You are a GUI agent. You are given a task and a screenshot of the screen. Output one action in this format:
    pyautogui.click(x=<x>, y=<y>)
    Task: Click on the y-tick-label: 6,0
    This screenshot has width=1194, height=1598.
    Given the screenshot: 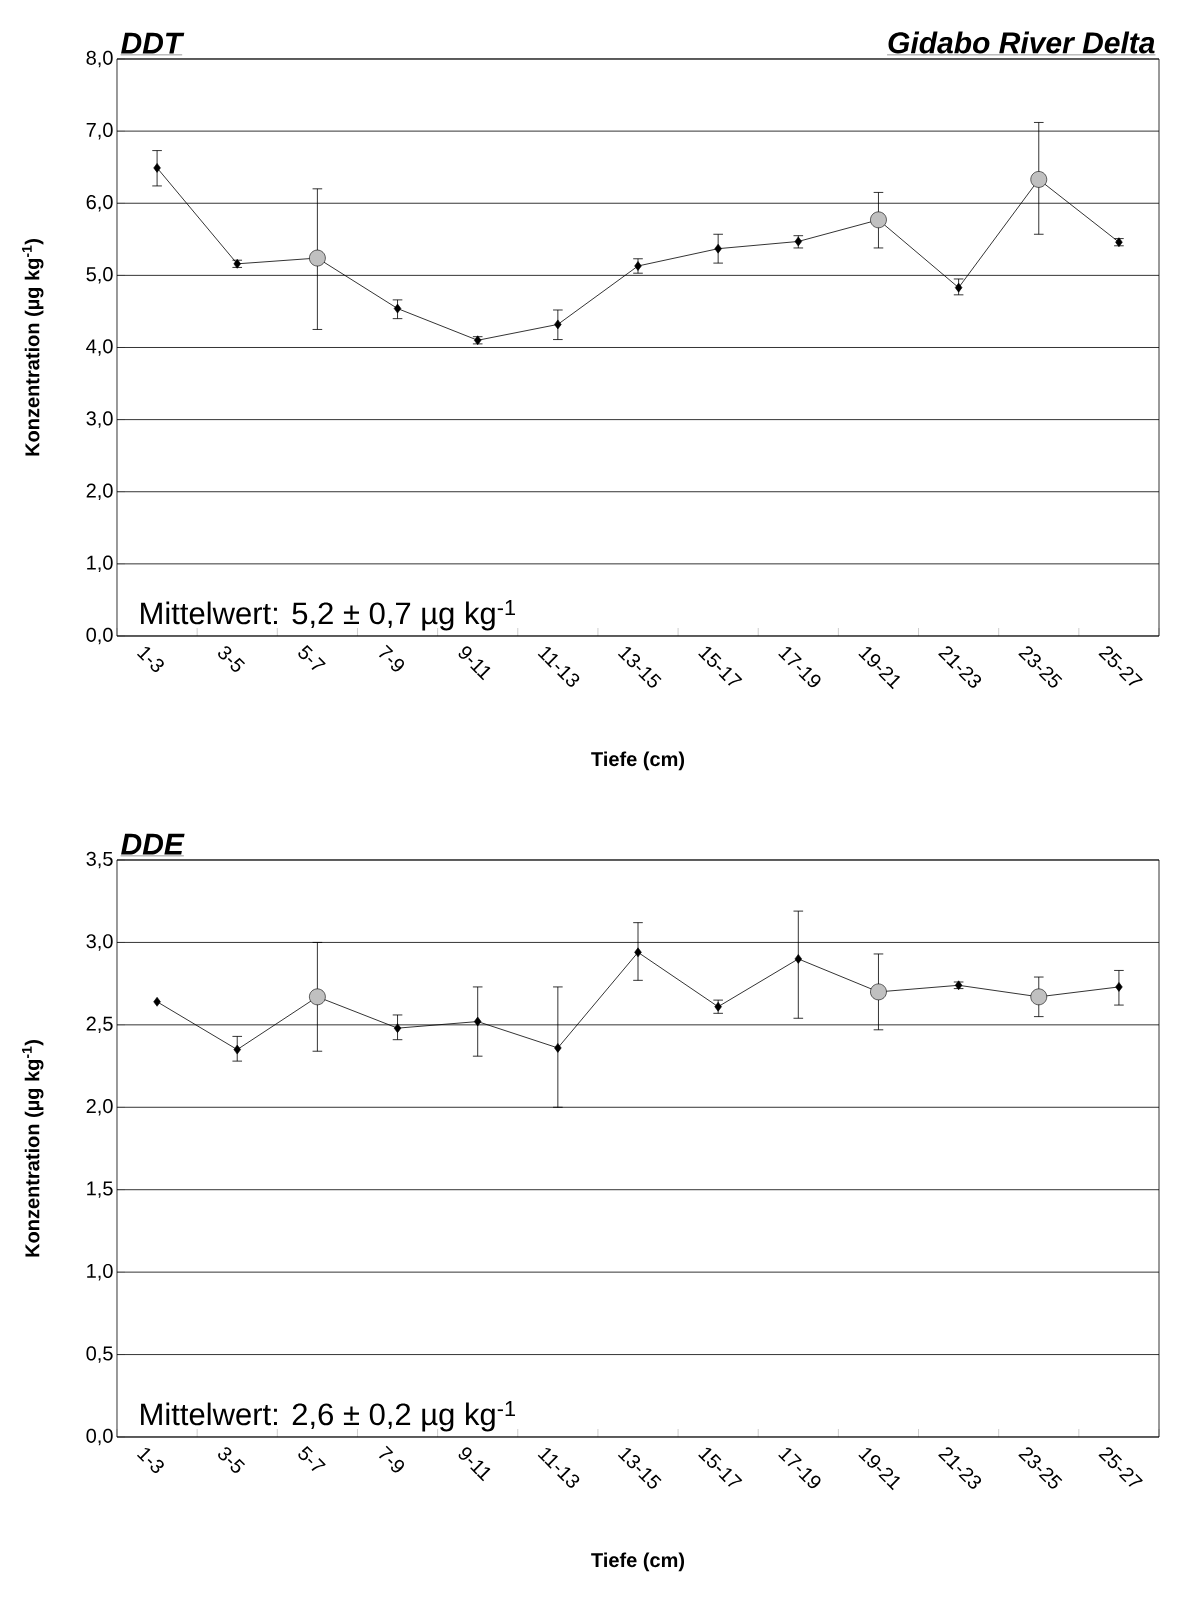 What is the action you would take?
    pyautogui.click(x=99, y=203)
    